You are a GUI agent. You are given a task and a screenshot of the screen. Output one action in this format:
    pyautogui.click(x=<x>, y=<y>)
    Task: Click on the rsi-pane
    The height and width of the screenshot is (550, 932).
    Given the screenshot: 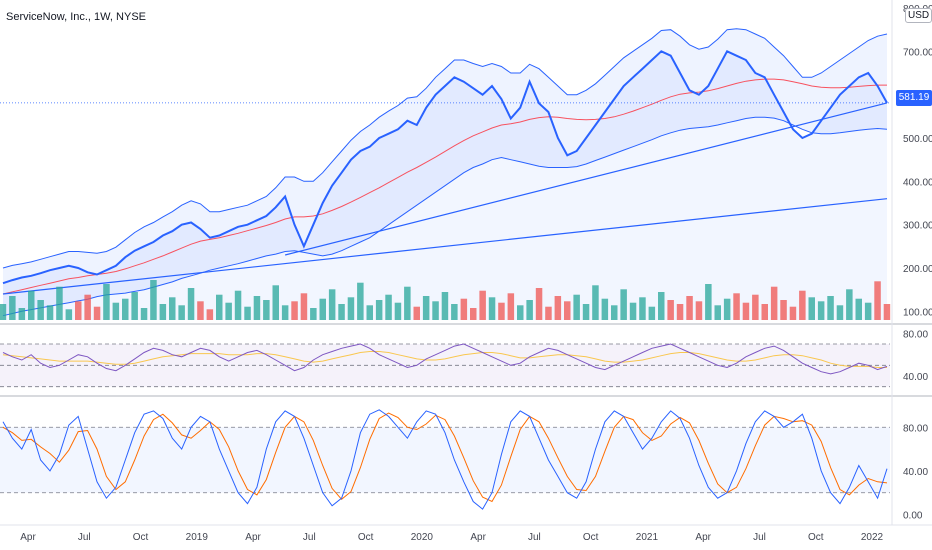 What is the action you would take?
    pyautogui.click(x=445, y=365)
    